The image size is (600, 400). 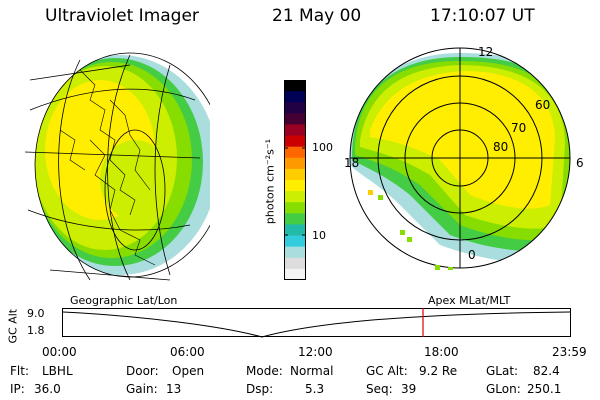 I want to click on colorbar-tick-10: 10, so click(x=319, y=235).